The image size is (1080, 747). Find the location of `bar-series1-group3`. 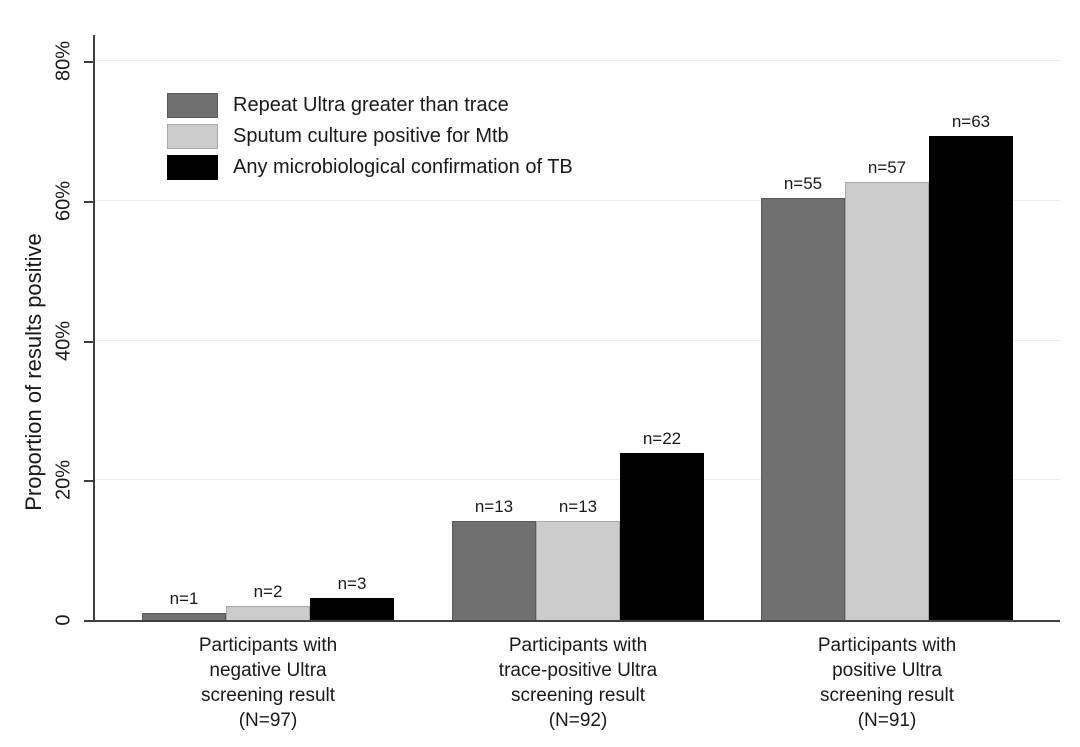

bar-series1-group3 is located at coordinates (803, 409).